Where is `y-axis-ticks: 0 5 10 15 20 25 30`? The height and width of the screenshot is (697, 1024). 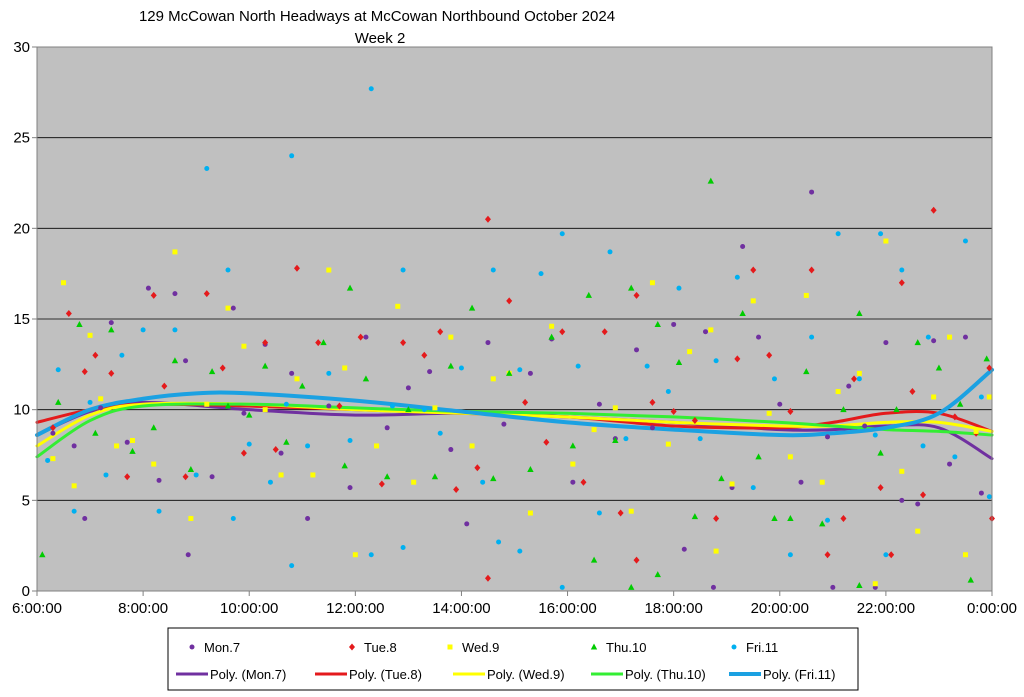 y-axis-ticks: 0 5 10 15 20 25 30 is located at coordinates (25, 319).